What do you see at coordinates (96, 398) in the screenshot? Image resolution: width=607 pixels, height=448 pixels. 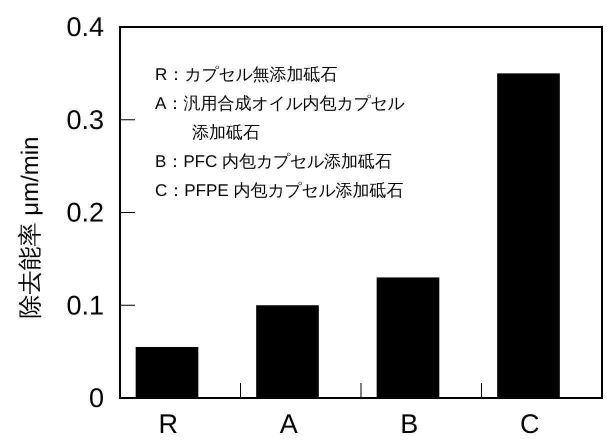 I see `ytick: 0` at bounding box center [96, 398].